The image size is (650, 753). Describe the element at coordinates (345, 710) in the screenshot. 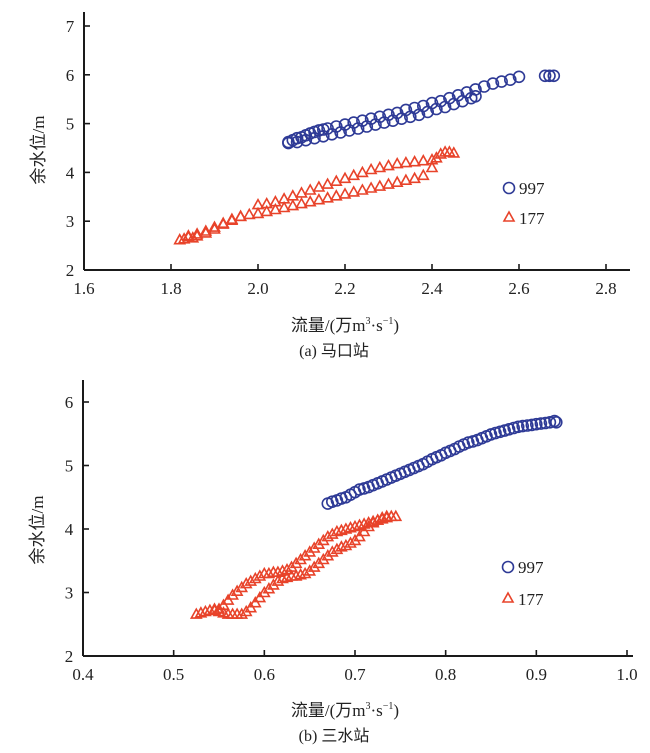

I see `chart-b-x-axis-title: 流量/(万m3·s−1)` at that location.